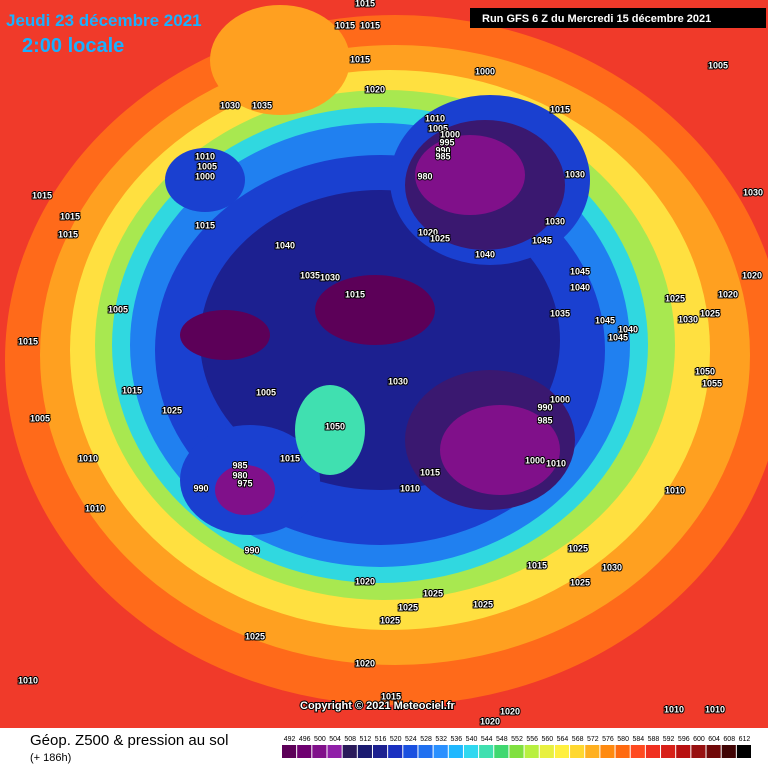  What do you see at coordinates (378, 706) in the screenshot?
I see `copyright: Copyright © 2021 Meteociel.fr` at bounding box center [378, 706].